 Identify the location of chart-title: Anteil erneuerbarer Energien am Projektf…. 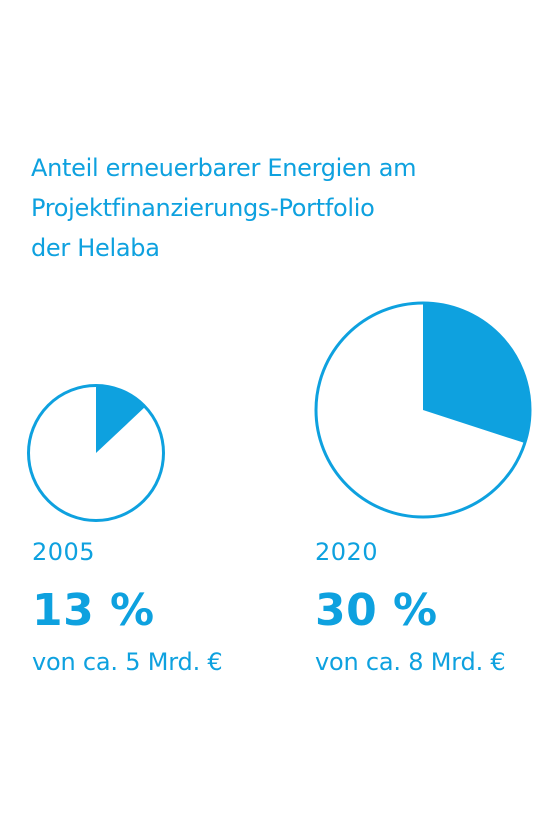
(281, 208).